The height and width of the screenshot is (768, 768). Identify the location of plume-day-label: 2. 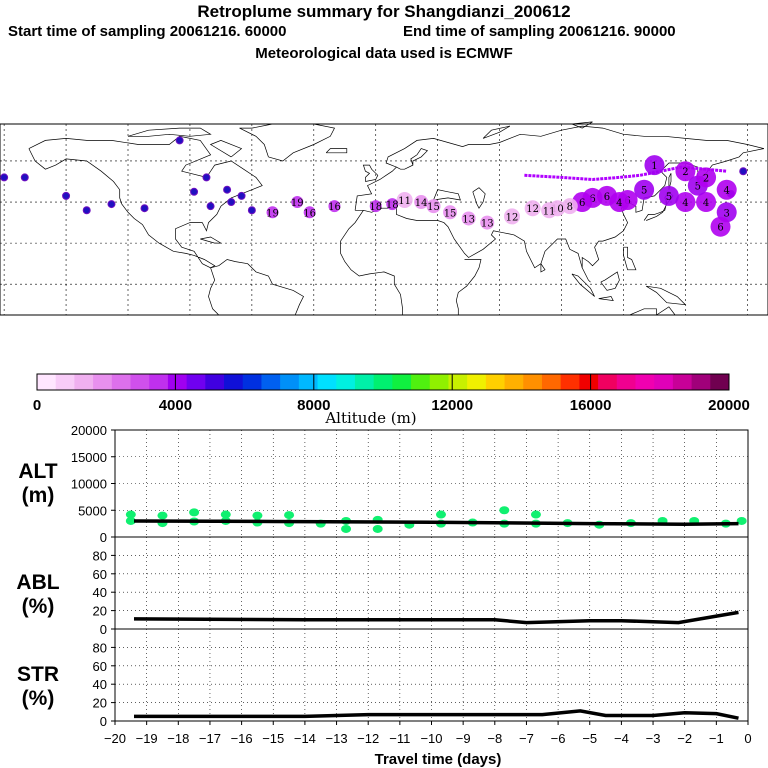
(706, 178).